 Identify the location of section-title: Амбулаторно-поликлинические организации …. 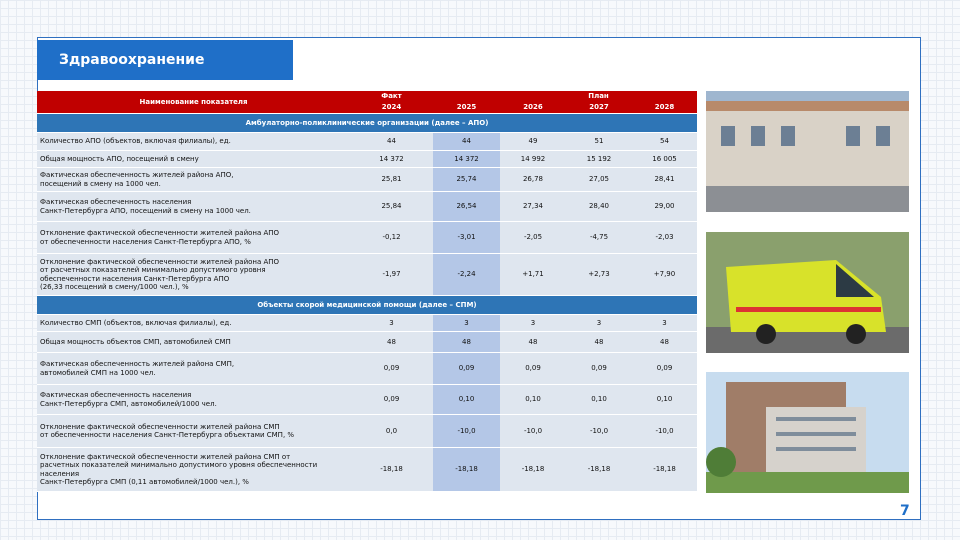
(367, 123).